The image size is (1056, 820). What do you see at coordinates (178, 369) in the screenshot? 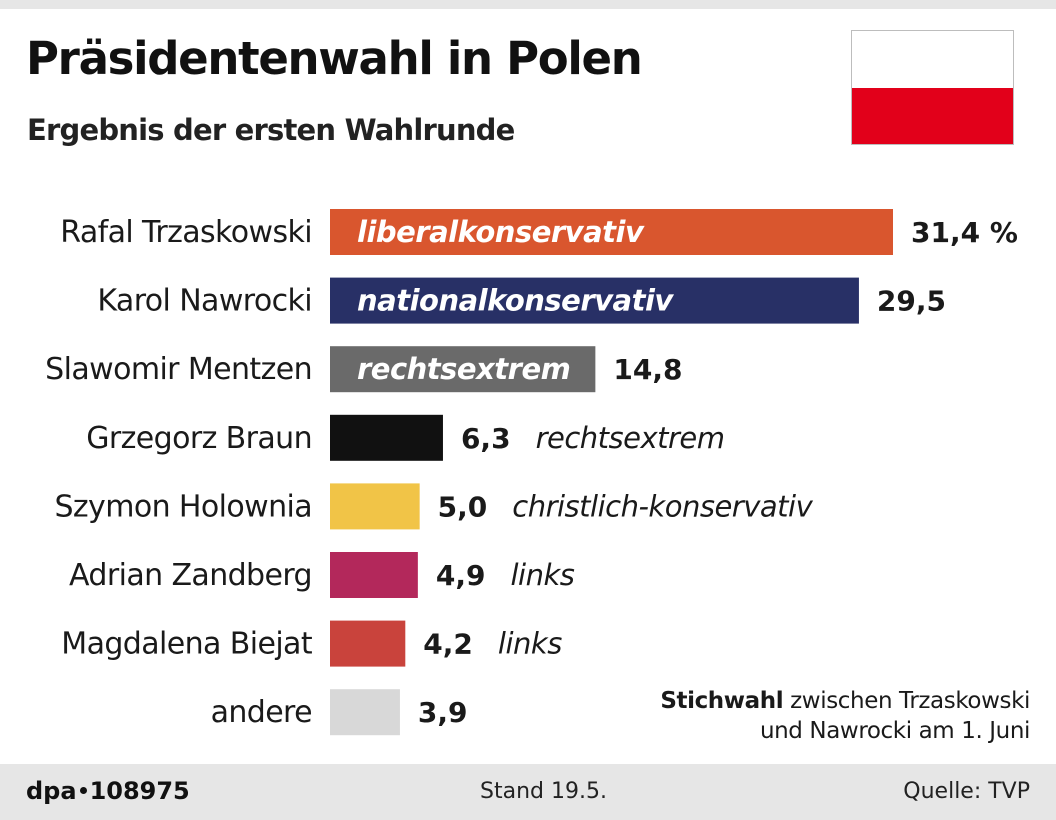
I see `category-label: Slawomir Mentzen` at bounding box center [178, 369].